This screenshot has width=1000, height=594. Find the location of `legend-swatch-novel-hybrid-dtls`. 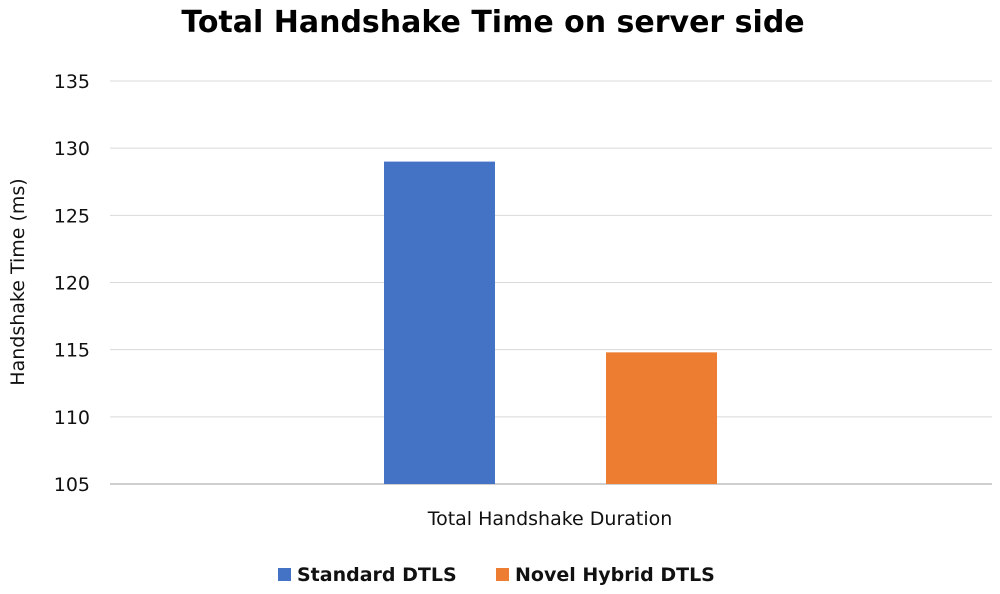

legend-swatch-novel-hybrid-dtls is located at coordinates (502, 574).